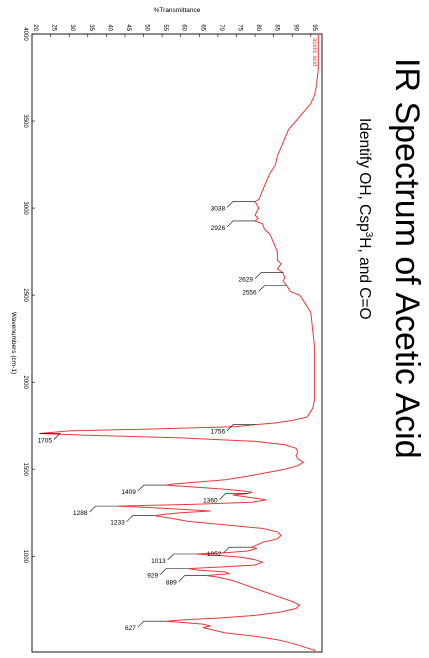 The width and height of the screenshot is (429, 658). What do you see at coordinates (147, 27) in the screenshot?
I see `y-tick-label: 50` at bounding box center [147, 27].